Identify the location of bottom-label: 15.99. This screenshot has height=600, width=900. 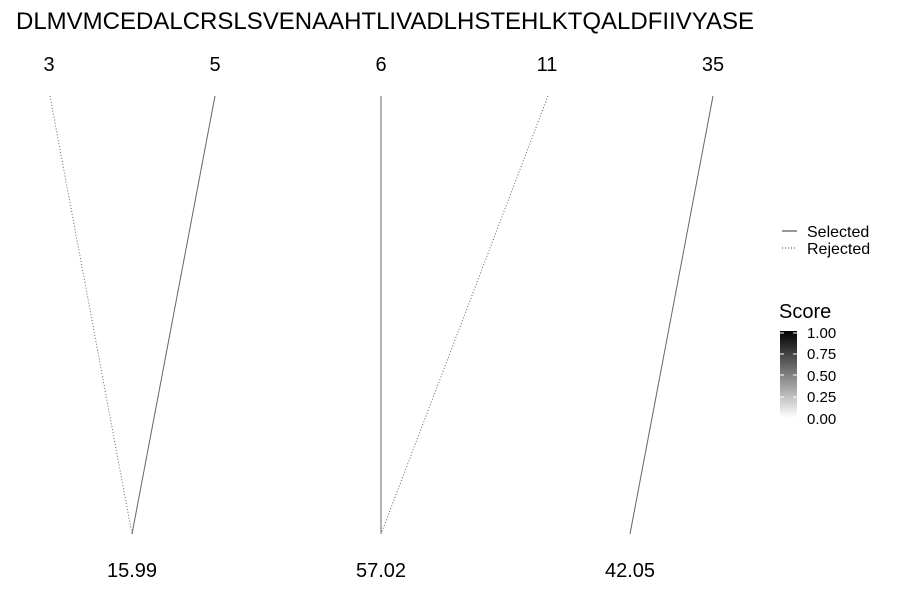
(132, 571).